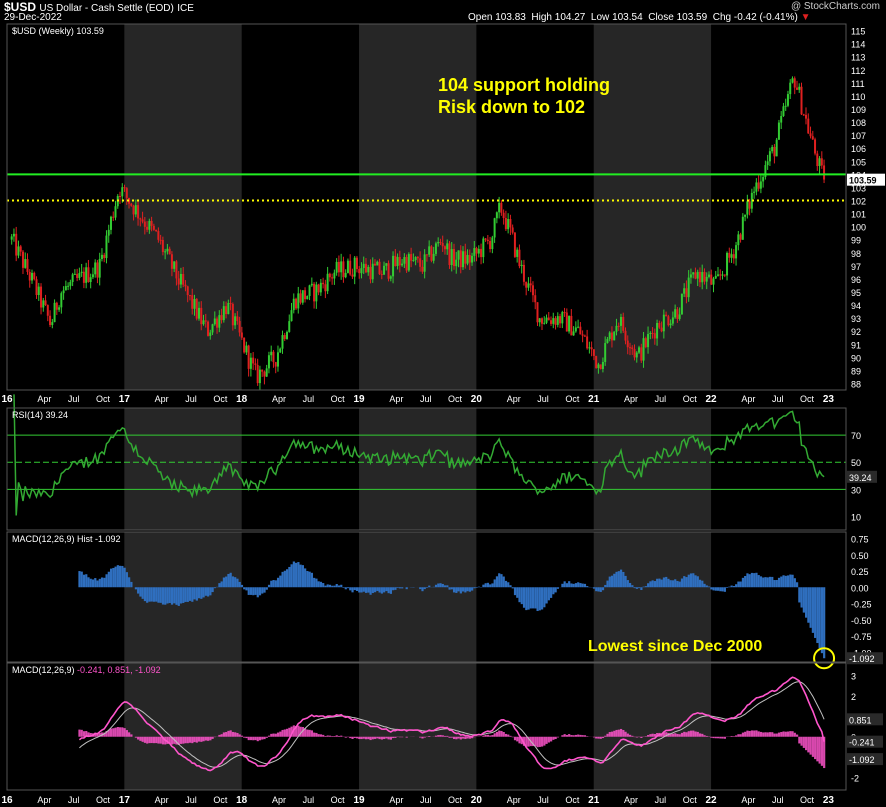 This screenshot has height=807, width=886. What do you see at coordinates (860, 588) in the screenshot?
I see `y-tick-label: 0.00` at bounding box center [860, 588].